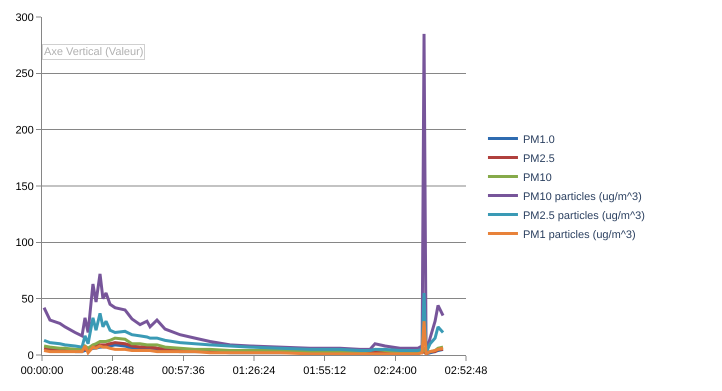  Describe the element at coordinates (28, 300) in the screenshot. I see `y-tick-label: 50` at that location.